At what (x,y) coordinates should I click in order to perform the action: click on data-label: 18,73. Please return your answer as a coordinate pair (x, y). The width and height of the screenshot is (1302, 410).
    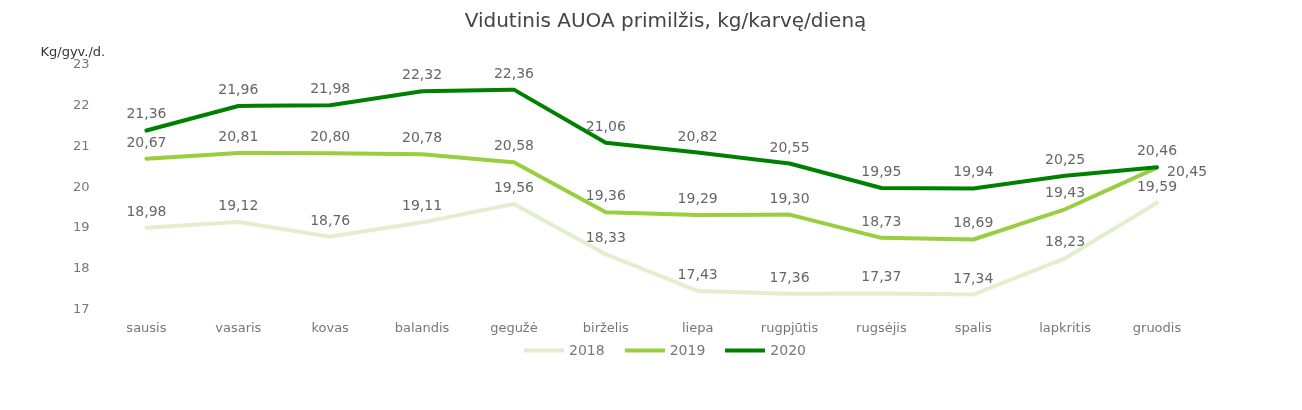
    Looking at the image, I should click on (881, 220).